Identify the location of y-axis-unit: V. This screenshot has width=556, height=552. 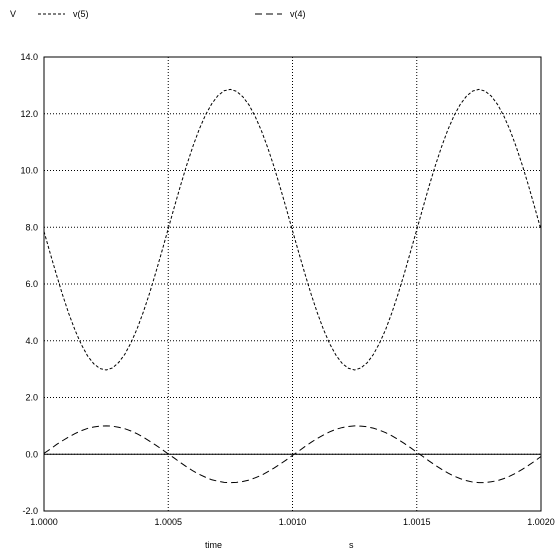
(13, 14).